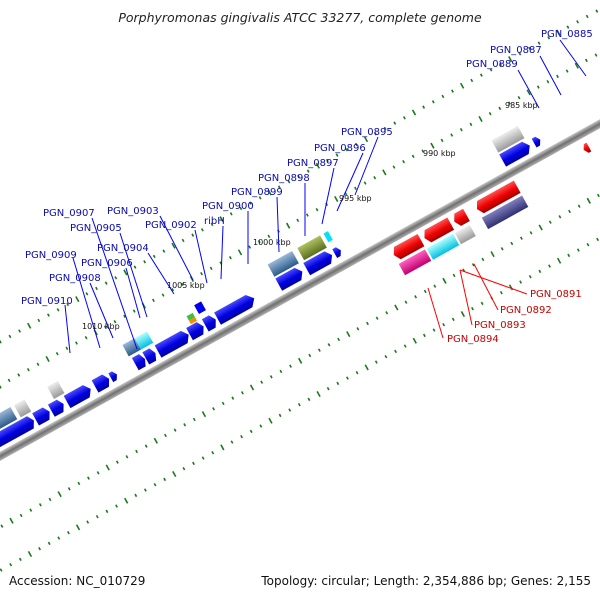 This screenshot has height=600, width=600. What do you see at coordinates (505, 212) in the screenshot?
I see `reverse-gene-navy` at bounding box center [505, 212].